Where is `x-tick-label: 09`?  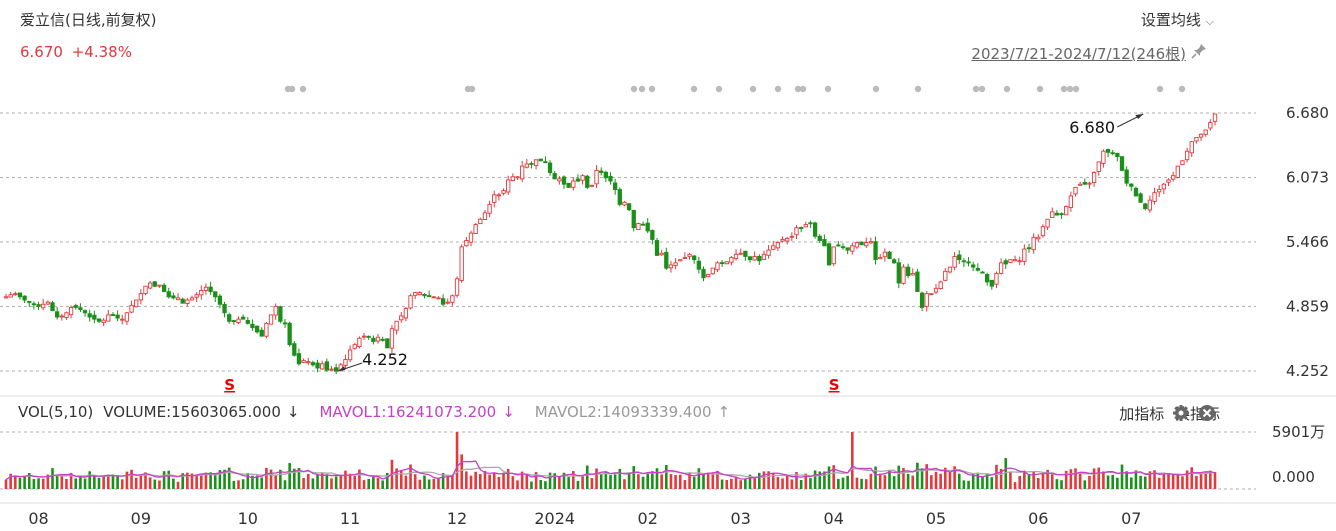
x-tick-label: 09 is located at coordinates (141, 518).